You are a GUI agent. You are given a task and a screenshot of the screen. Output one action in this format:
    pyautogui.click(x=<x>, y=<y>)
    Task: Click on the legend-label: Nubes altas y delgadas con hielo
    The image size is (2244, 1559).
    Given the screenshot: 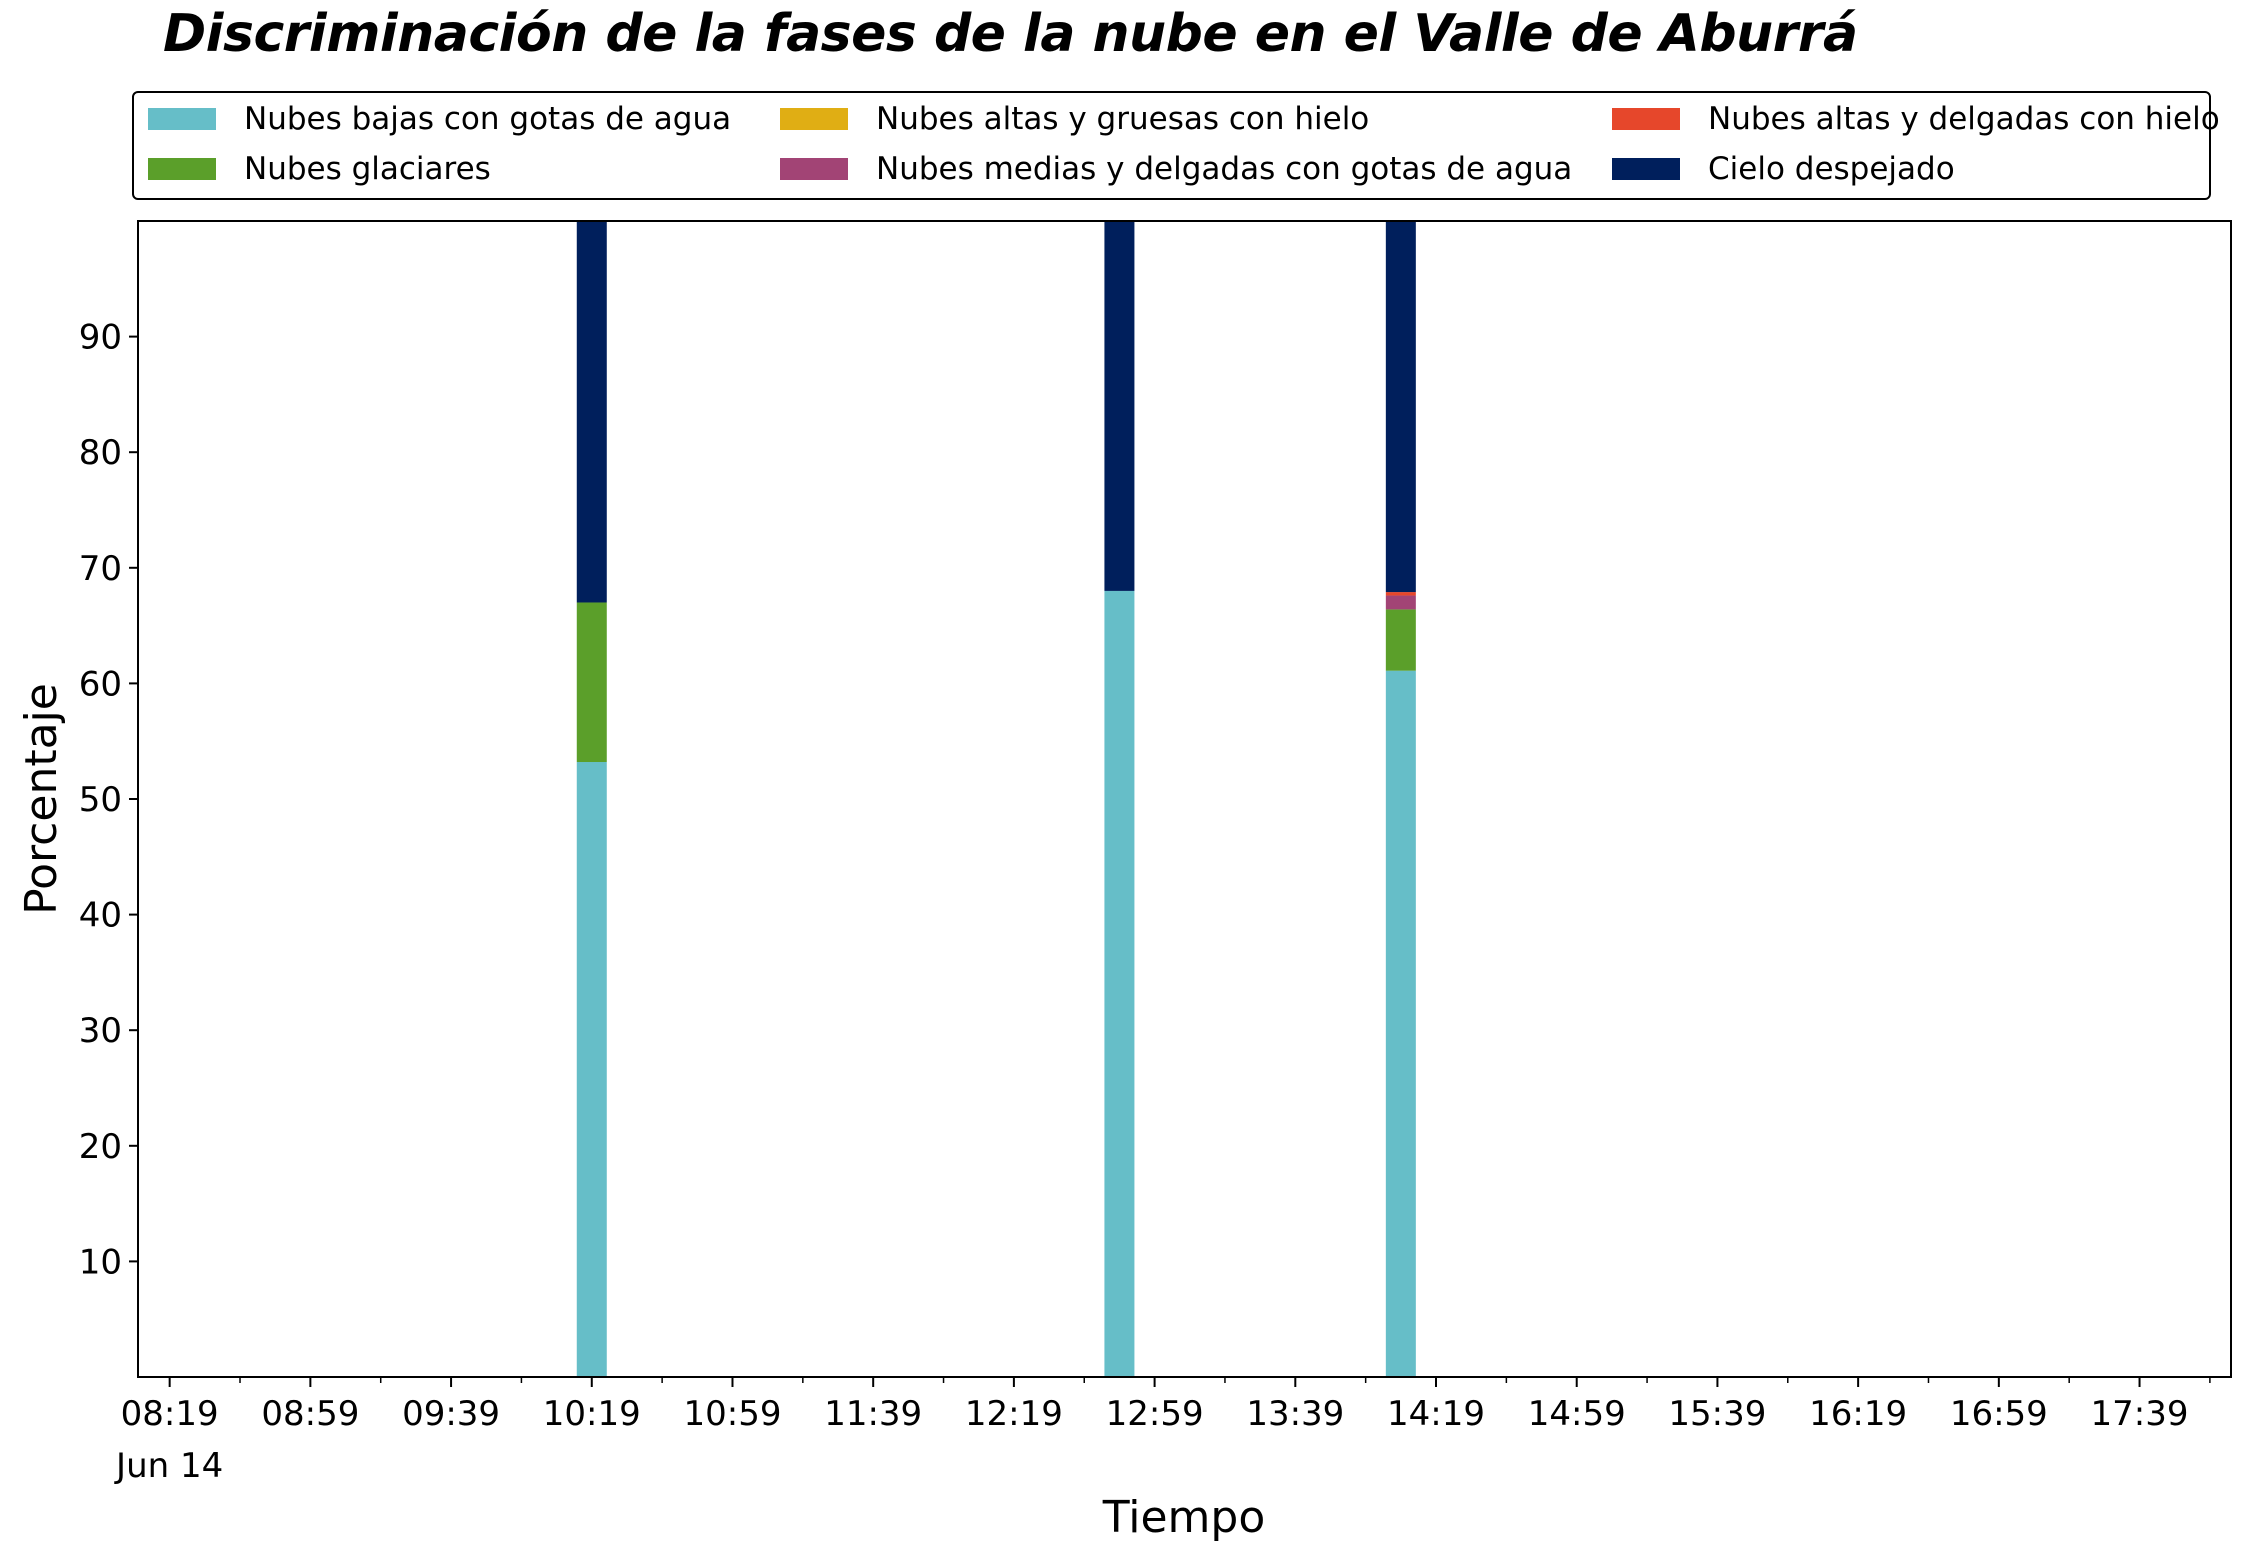 What is the action you would take?
    pyautogui.click(x=1964, y=119)
    